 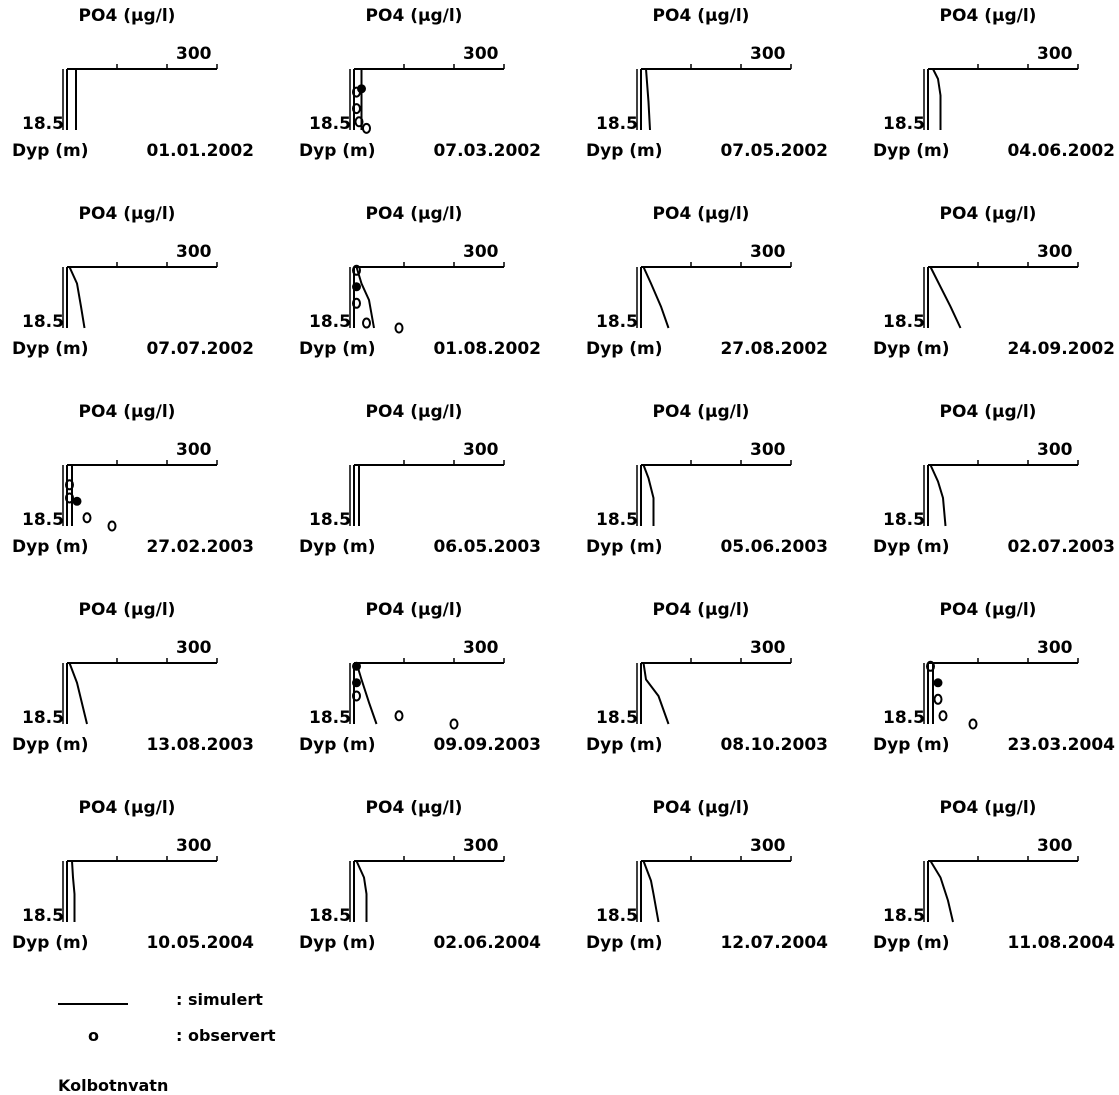 I want to click on profile-panel: PO4 (µg/l) 300 18.5 Dyp (m) 06.05.2003, so click(x=430, y=491).